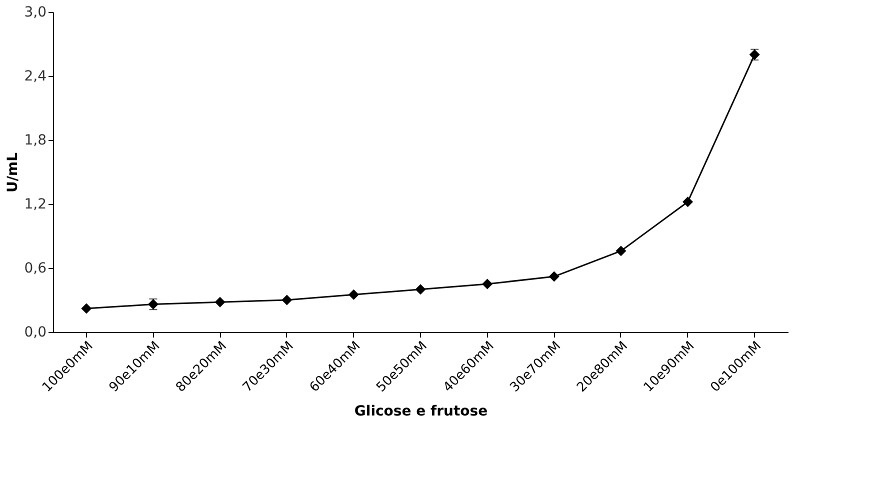  What do you see at coordinates (35, 140) in the screenshot?
I see `y-tick-label: 1,8` at bounding box center [35, 140].